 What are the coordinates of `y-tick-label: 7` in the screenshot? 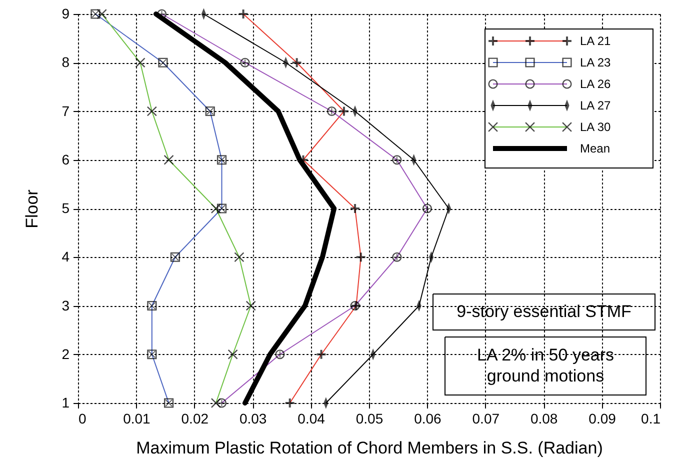 It's located at (66, 110).